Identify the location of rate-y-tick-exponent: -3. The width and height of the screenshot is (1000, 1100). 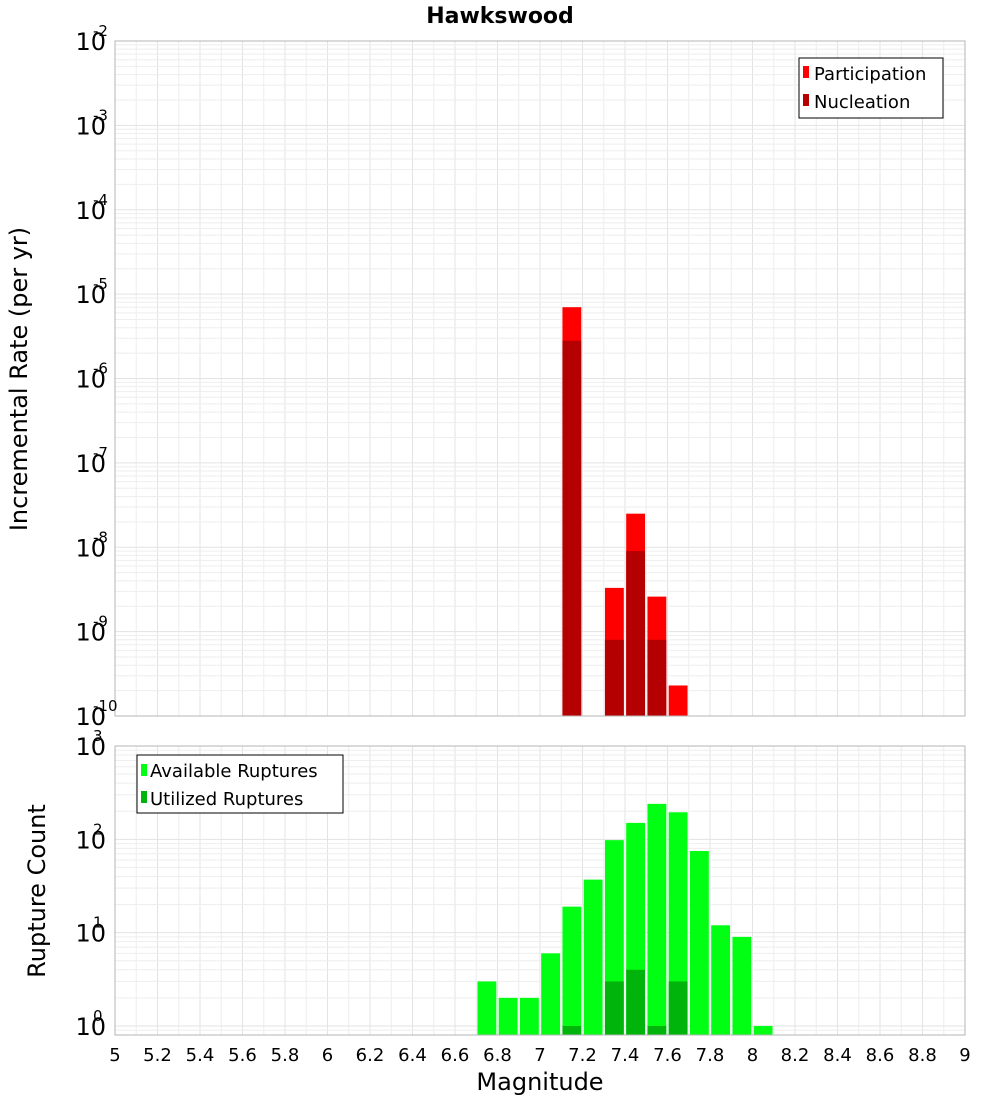
(100, 115).